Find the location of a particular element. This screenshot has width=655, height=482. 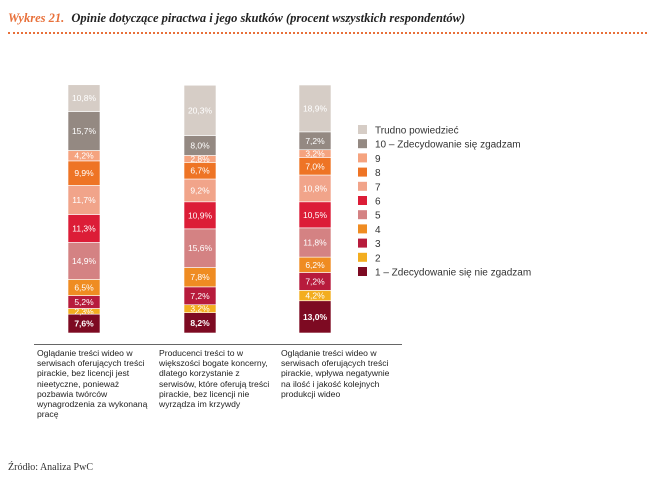

legend-label-3: 8 is located at coordinates (378, 173).